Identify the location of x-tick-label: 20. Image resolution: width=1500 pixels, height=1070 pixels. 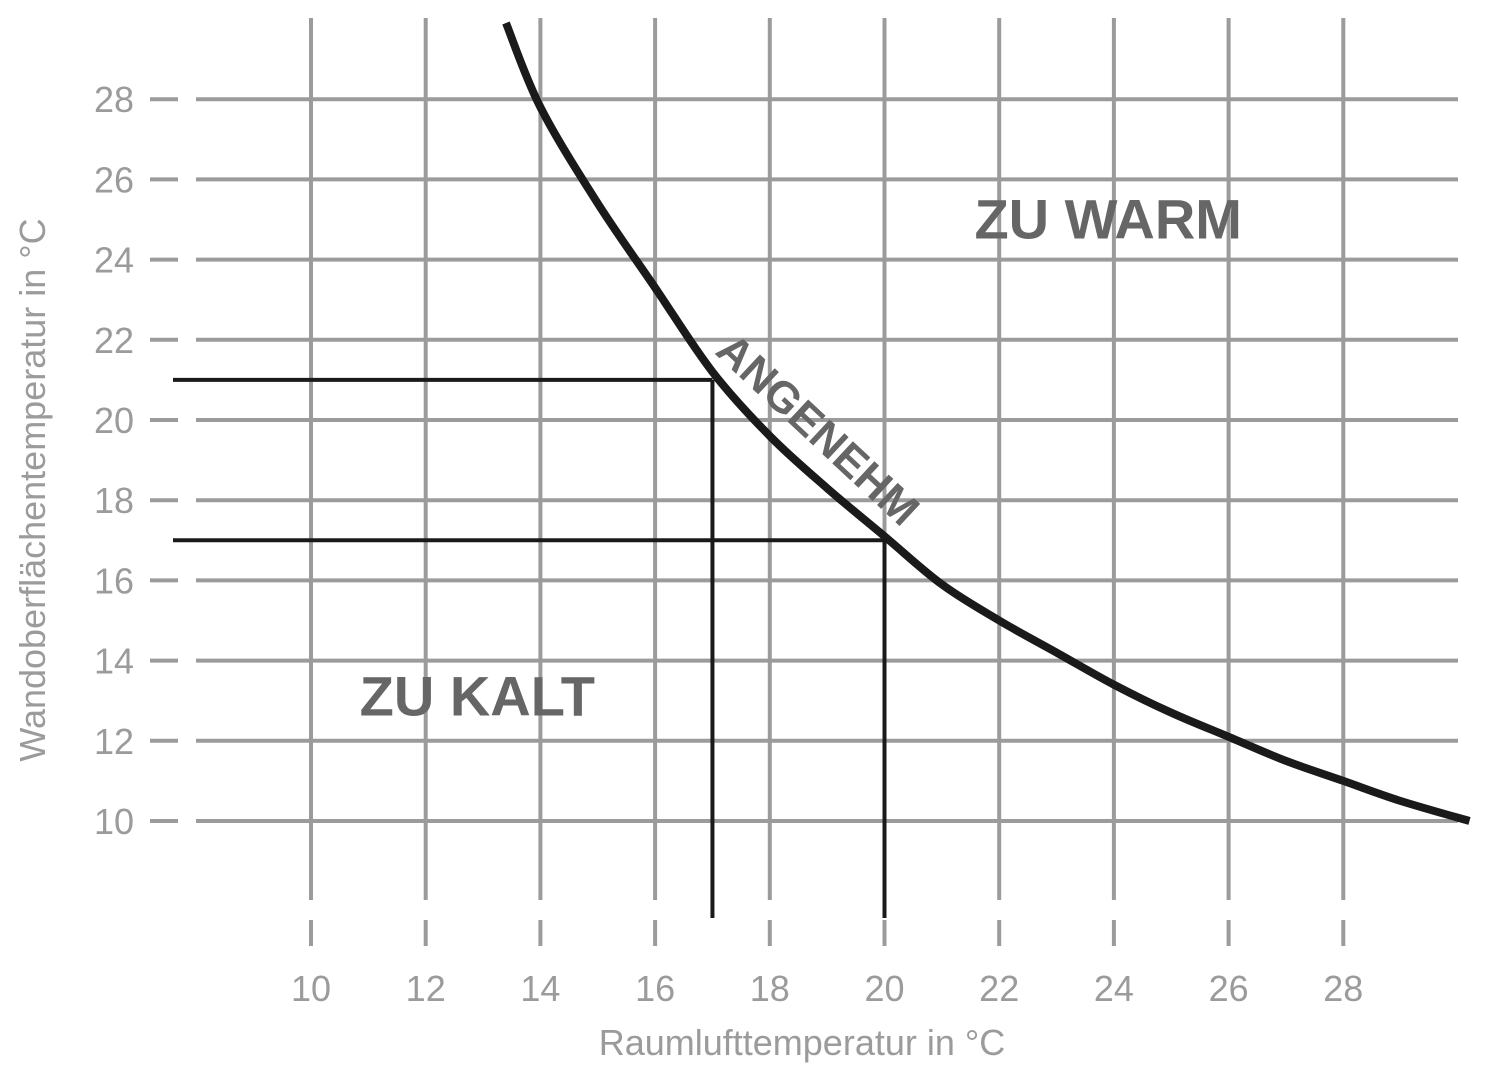
(884, 988).